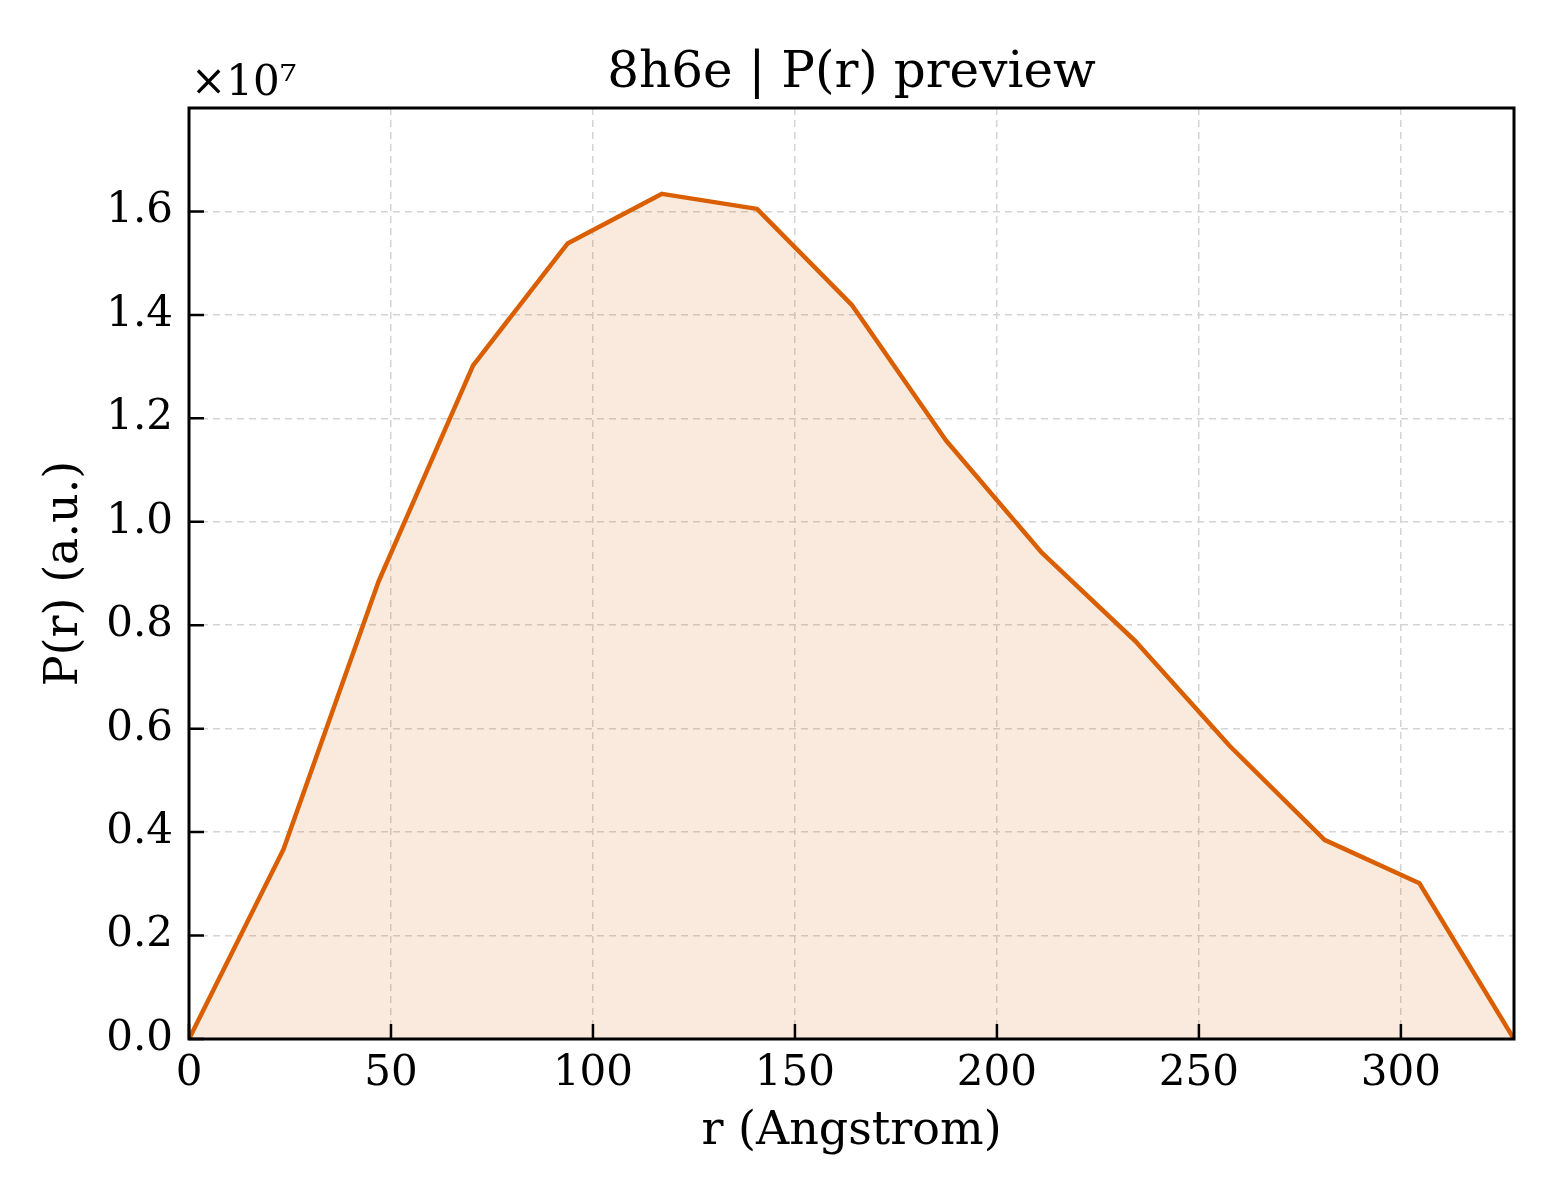  What do you see at coordinates (189, 1071) in the screenshot?
I see `x-tick-label: 0` at bounding box center [189, 1071].